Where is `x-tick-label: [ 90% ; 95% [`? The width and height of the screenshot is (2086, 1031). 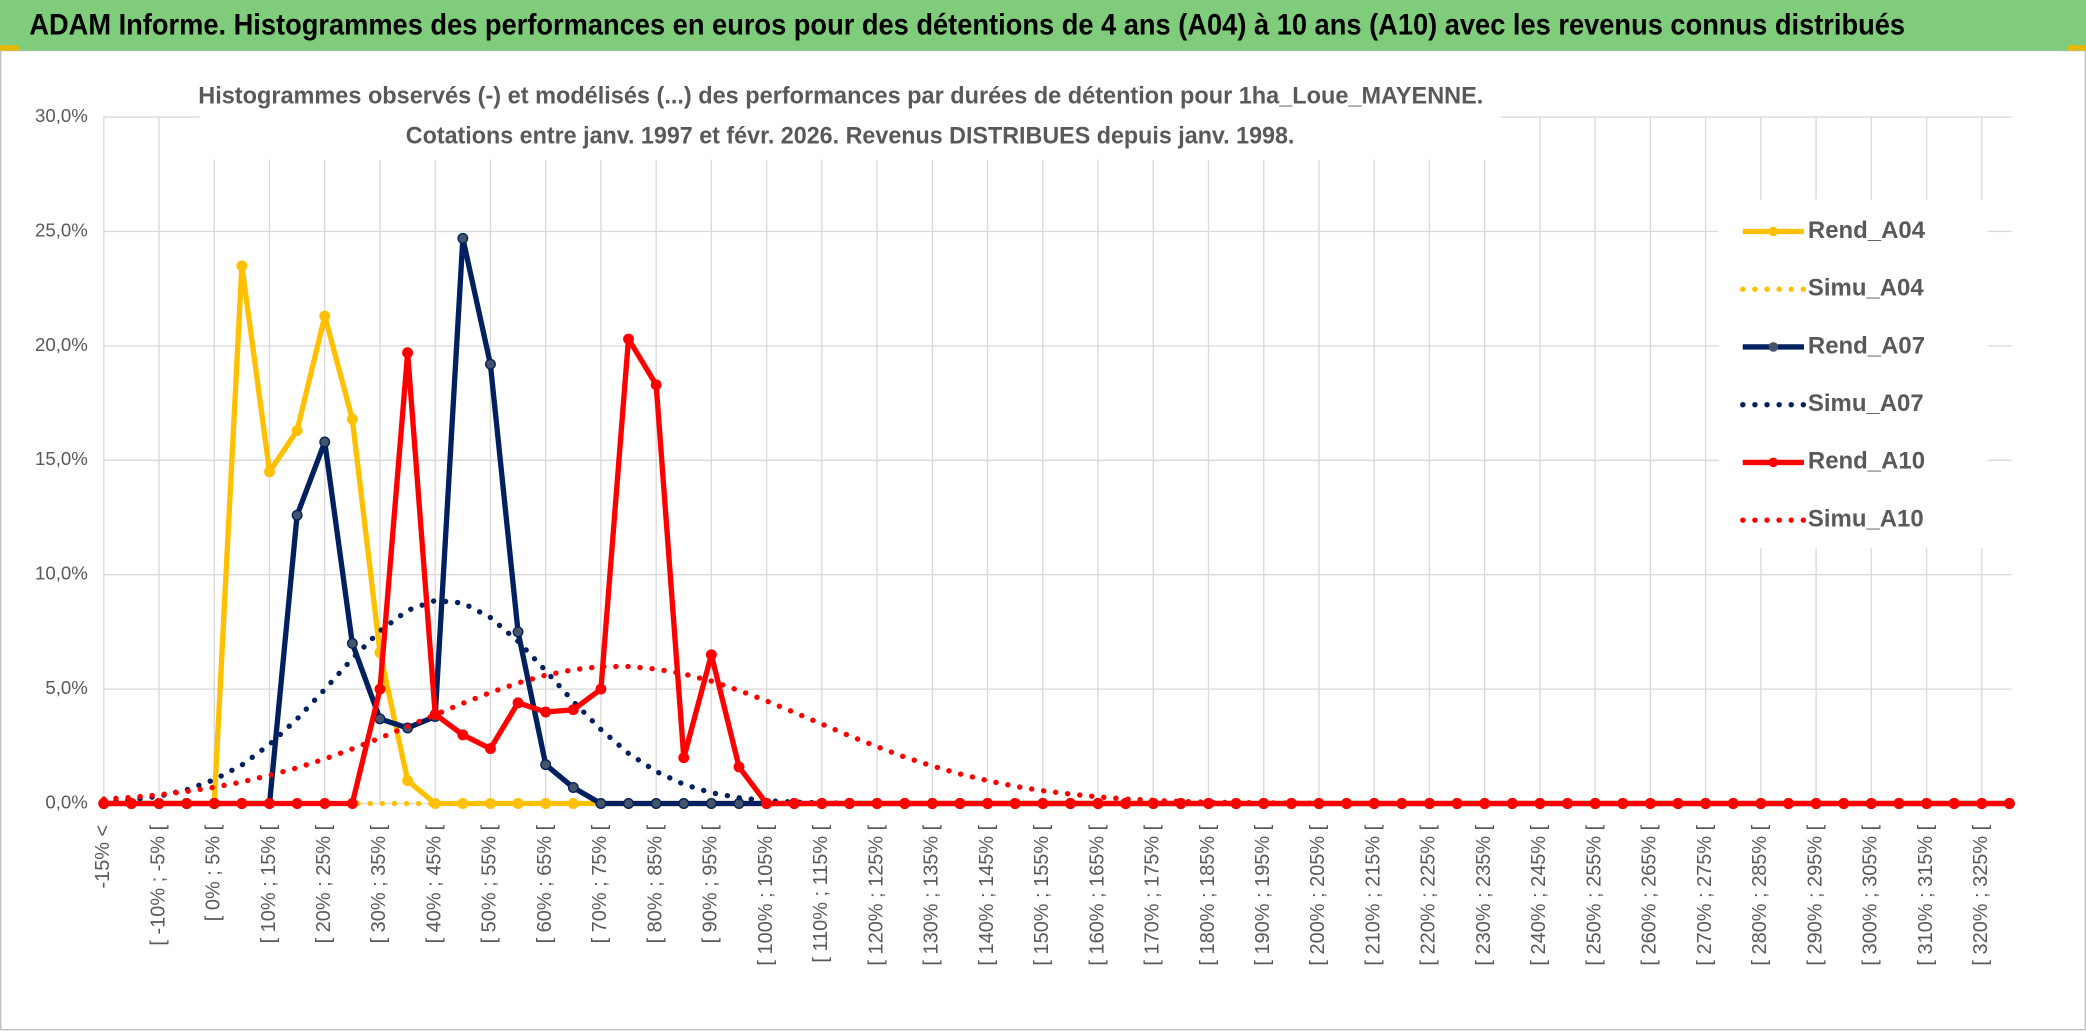
x-tick-label: [ 90% ; 95% [ is located at coordinates (711, 883).